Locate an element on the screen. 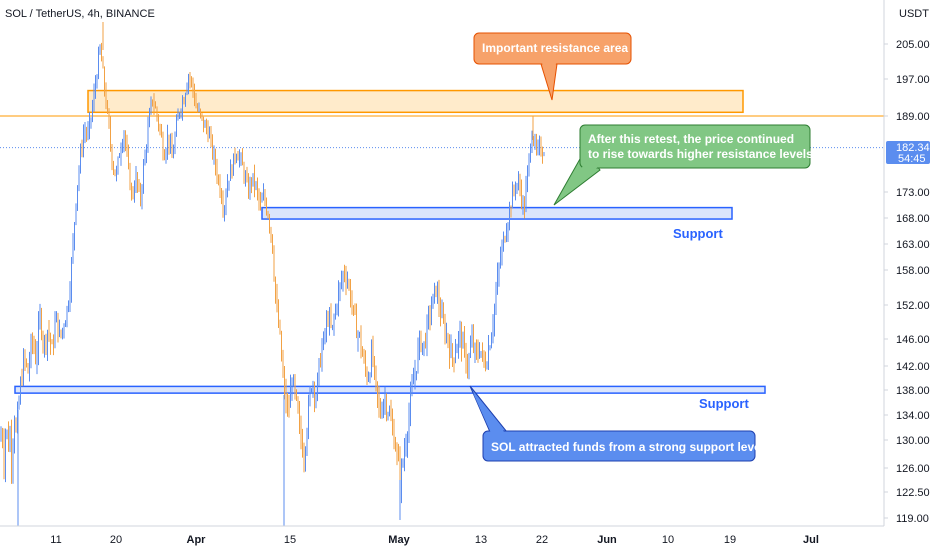 The width and height of the screenshot is (932, 550). countdown-label: 54:45 is located at coordinates (912, 159).